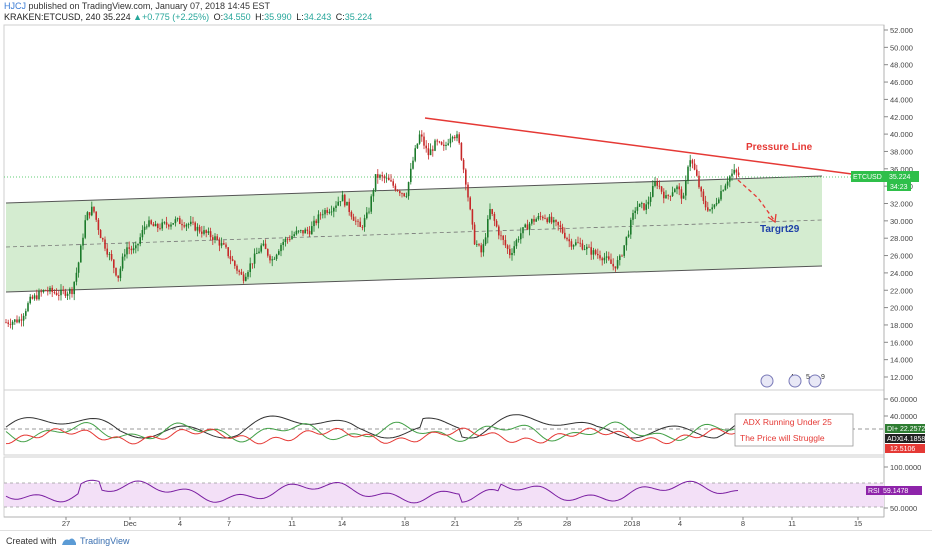 The height and width of the screenshot is (551, 932). Describe the element at coordinates (900, 408) in the screenshot. I see `adx-axis: 60.0000 40.0000` at that location.